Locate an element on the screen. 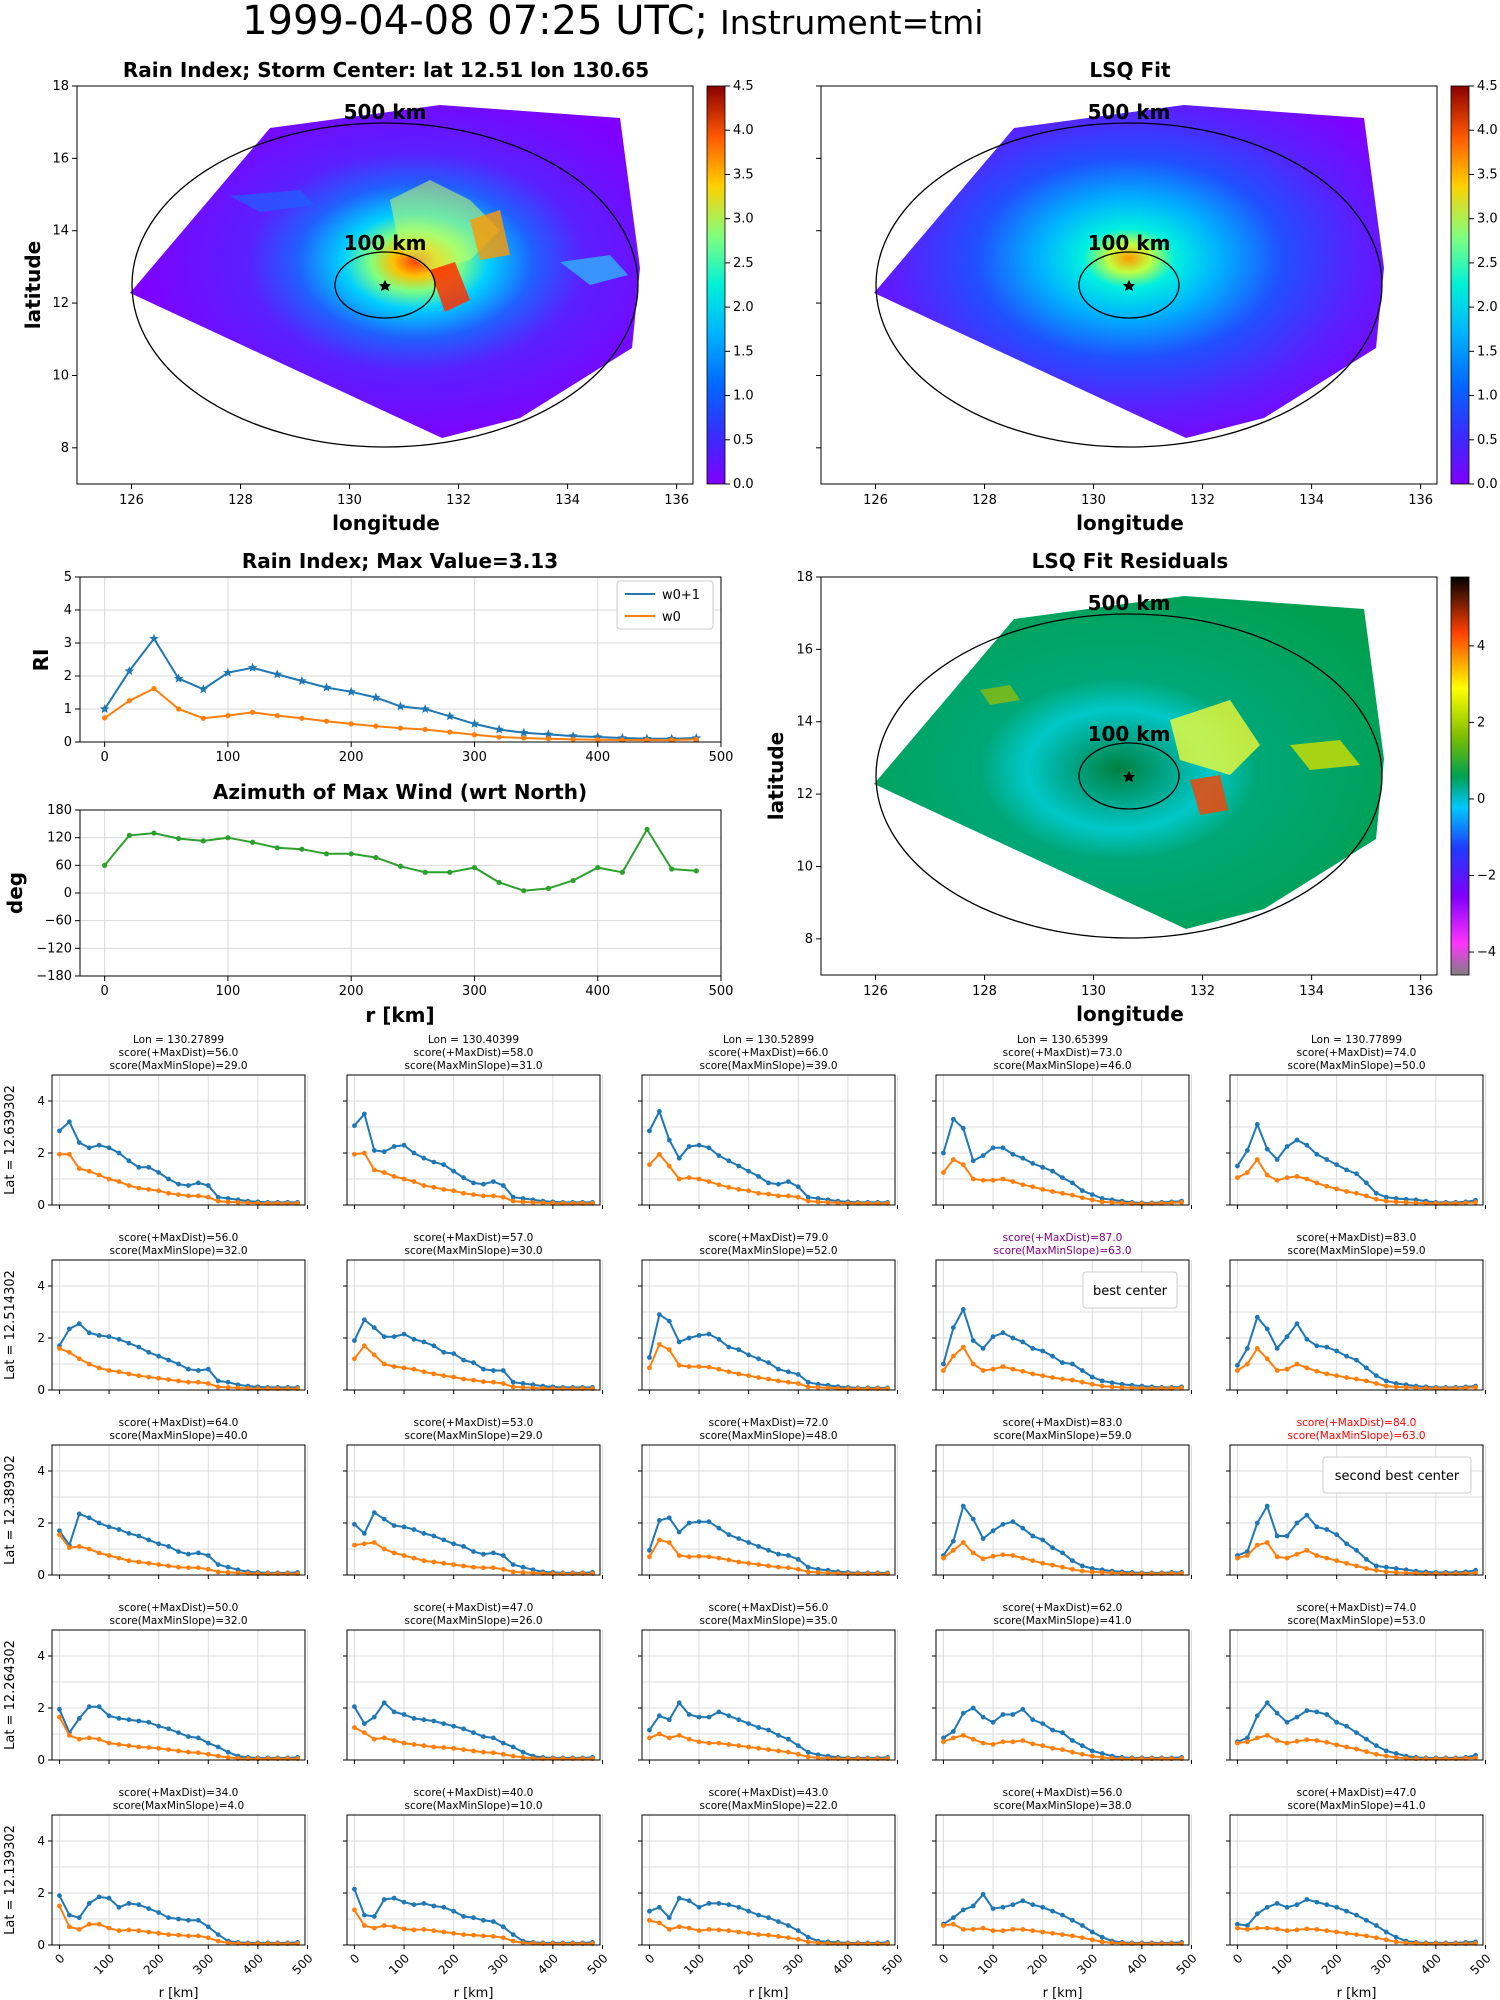 The image size is (1500, 2000). map-title: LSQ Fit Residuals is located at coordinates (1130, 561).